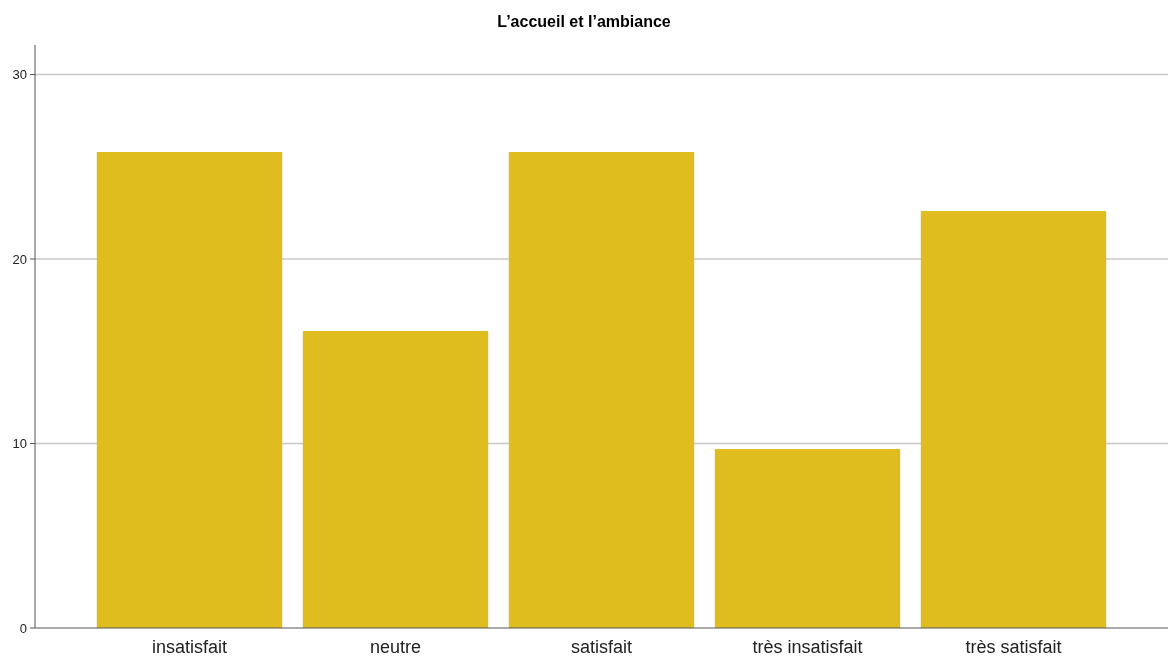  I want to click on y-tick-label: 30, so click(19, 75).